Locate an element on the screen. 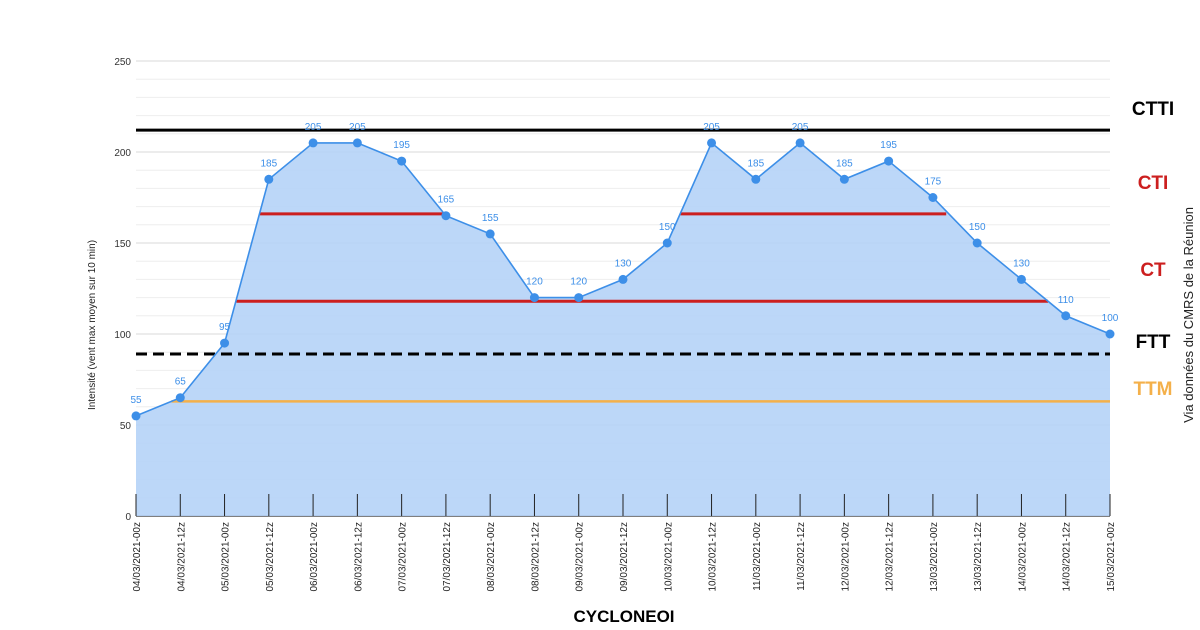 The image size is (1200, 630). source-note: Via données du CMRS de la Réunion is located at coordinates (1188, 315).